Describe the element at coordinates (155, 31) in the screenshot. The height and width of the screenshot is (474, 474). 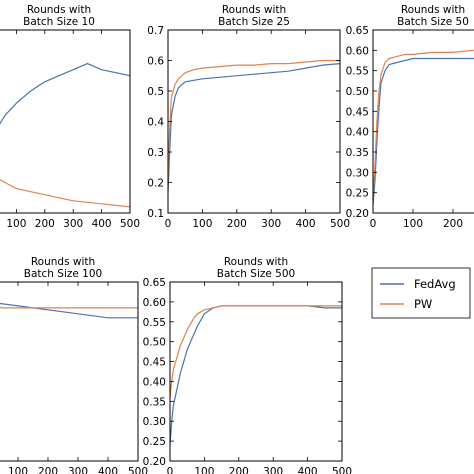
I see `y-tick-label: 0.7` at that location.